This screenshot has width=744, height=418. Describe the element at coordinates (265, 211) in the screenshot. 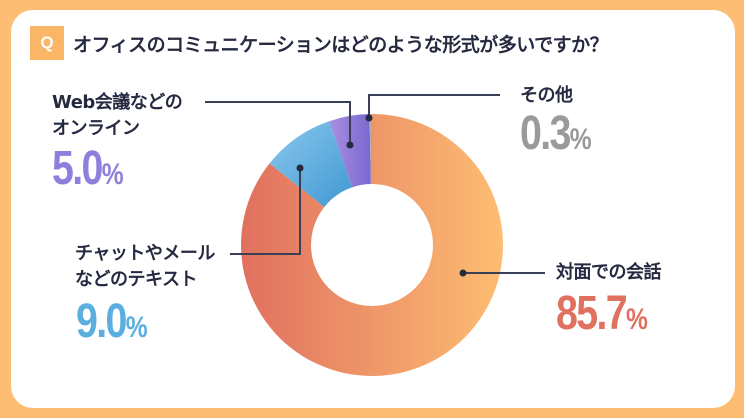

I see `leader-line-text` at that location.